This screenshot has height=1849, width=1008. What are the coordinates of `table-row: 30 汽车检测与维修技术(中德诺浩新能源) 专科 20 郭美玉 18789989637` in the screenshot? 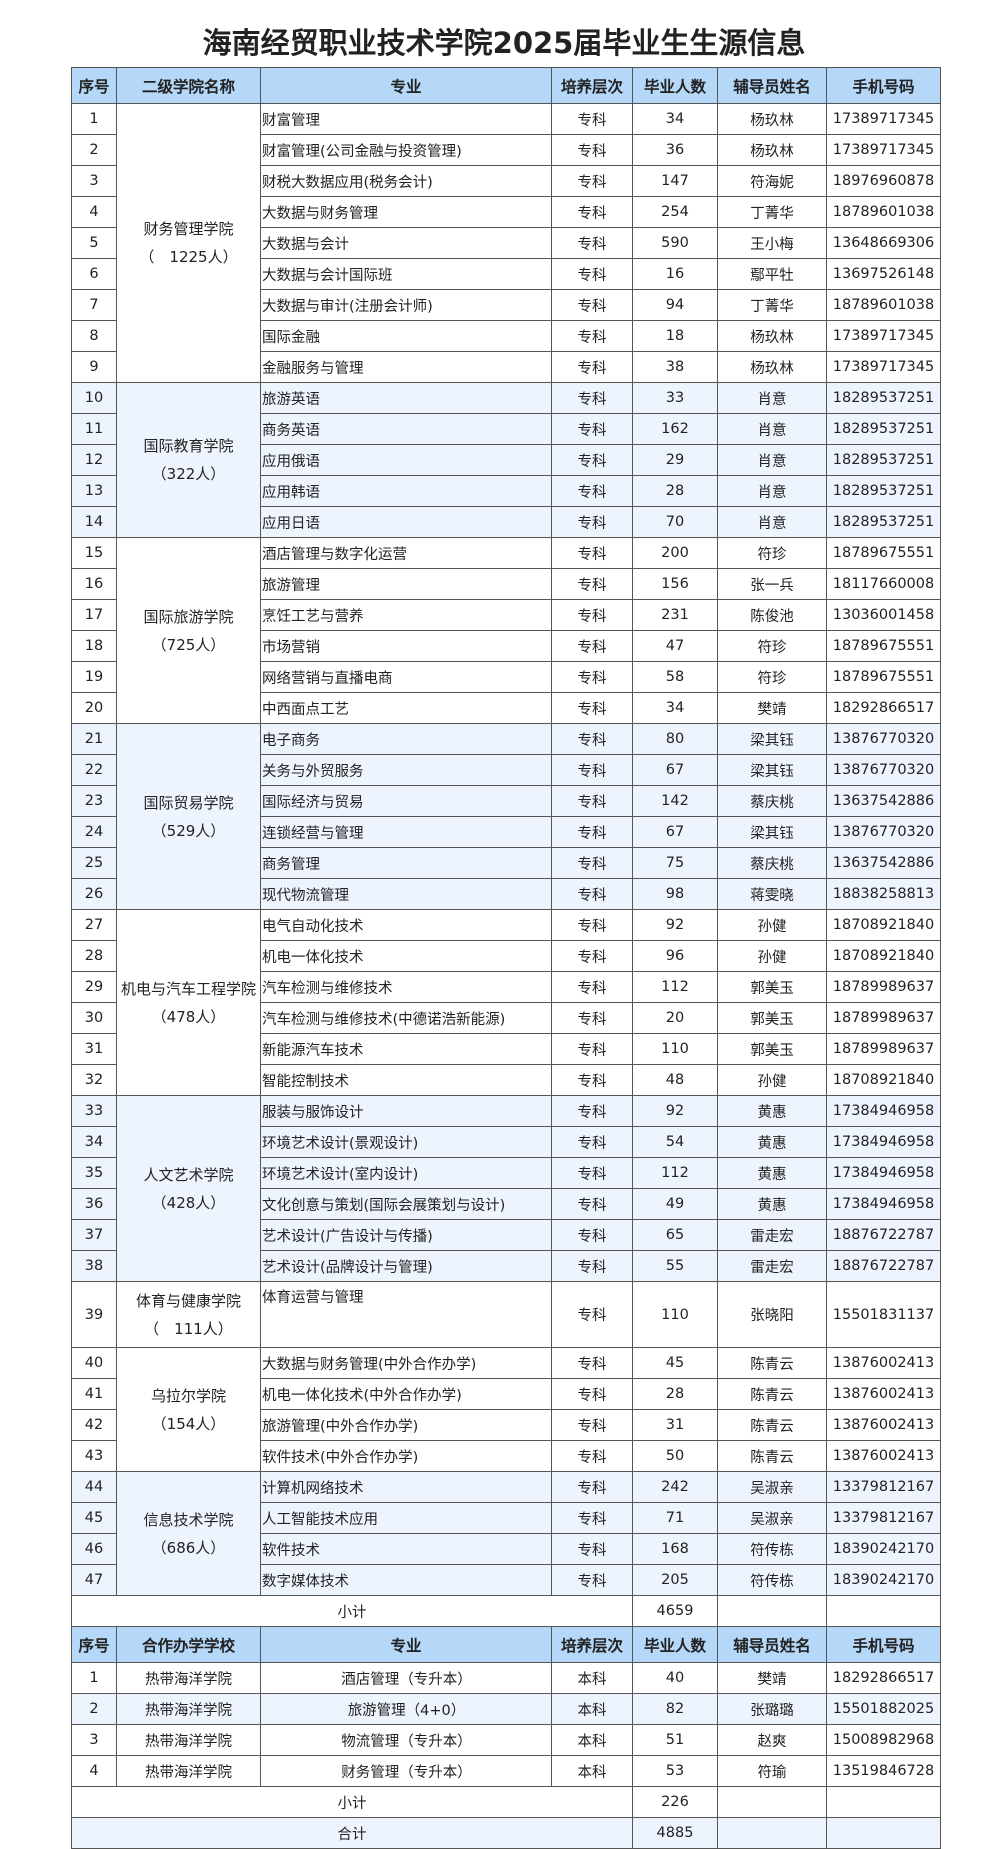 It's located at (506, 1018).